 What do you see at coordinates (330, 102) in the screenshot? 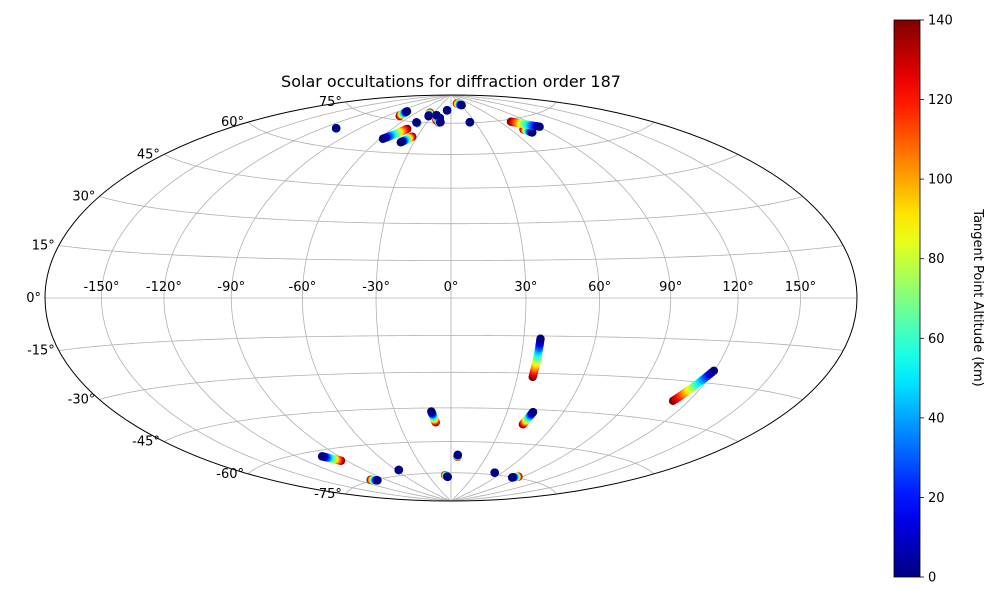
I see `lat-tick-label: 75°` at bounding box center [330, 102].